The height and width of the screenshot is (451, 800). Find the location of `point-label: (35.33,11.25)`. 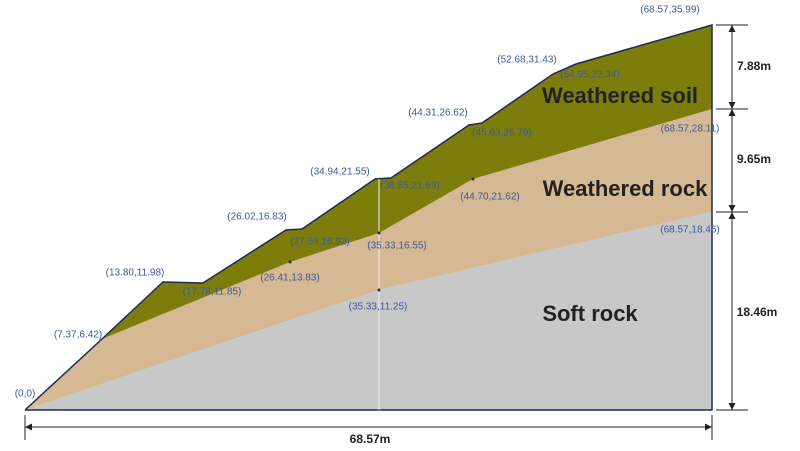

point-label: (35.33,11.25) is located at coordinates (378, 307).